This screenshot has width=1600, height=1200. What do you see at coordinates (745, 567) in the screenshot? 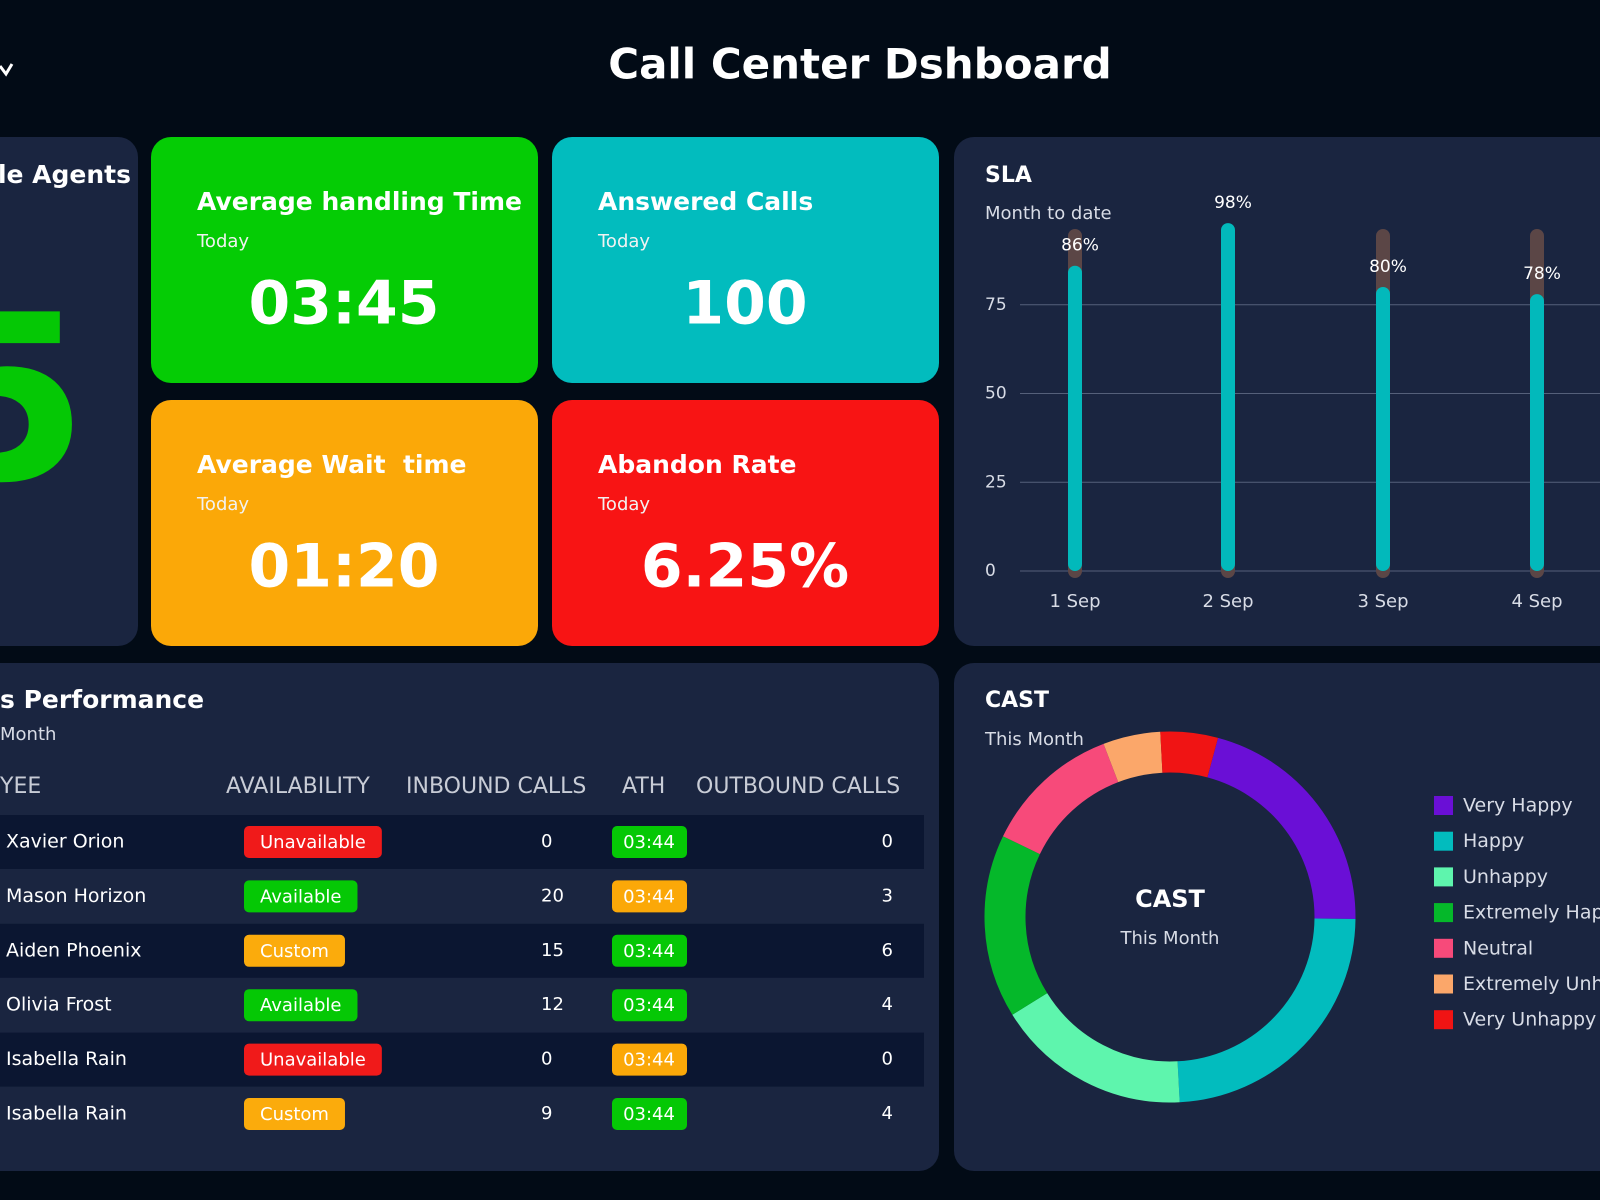
I see `kpi-value: 6.25%` at bounding box center [745, 567].